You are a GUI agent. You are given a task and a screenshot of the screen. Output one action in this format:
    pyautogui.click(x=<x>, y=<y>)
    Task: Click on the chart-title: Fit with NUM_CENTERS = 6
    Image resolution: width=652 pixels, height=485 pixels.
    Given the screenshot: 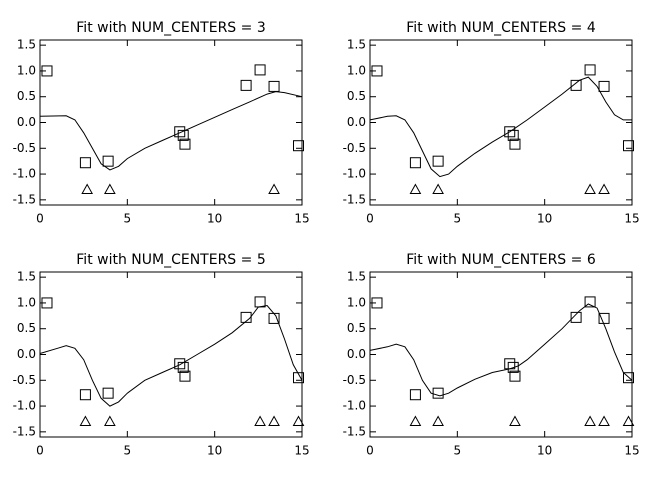 What is the action you would take?
    pyautogui.click(x=501, y=260)
    